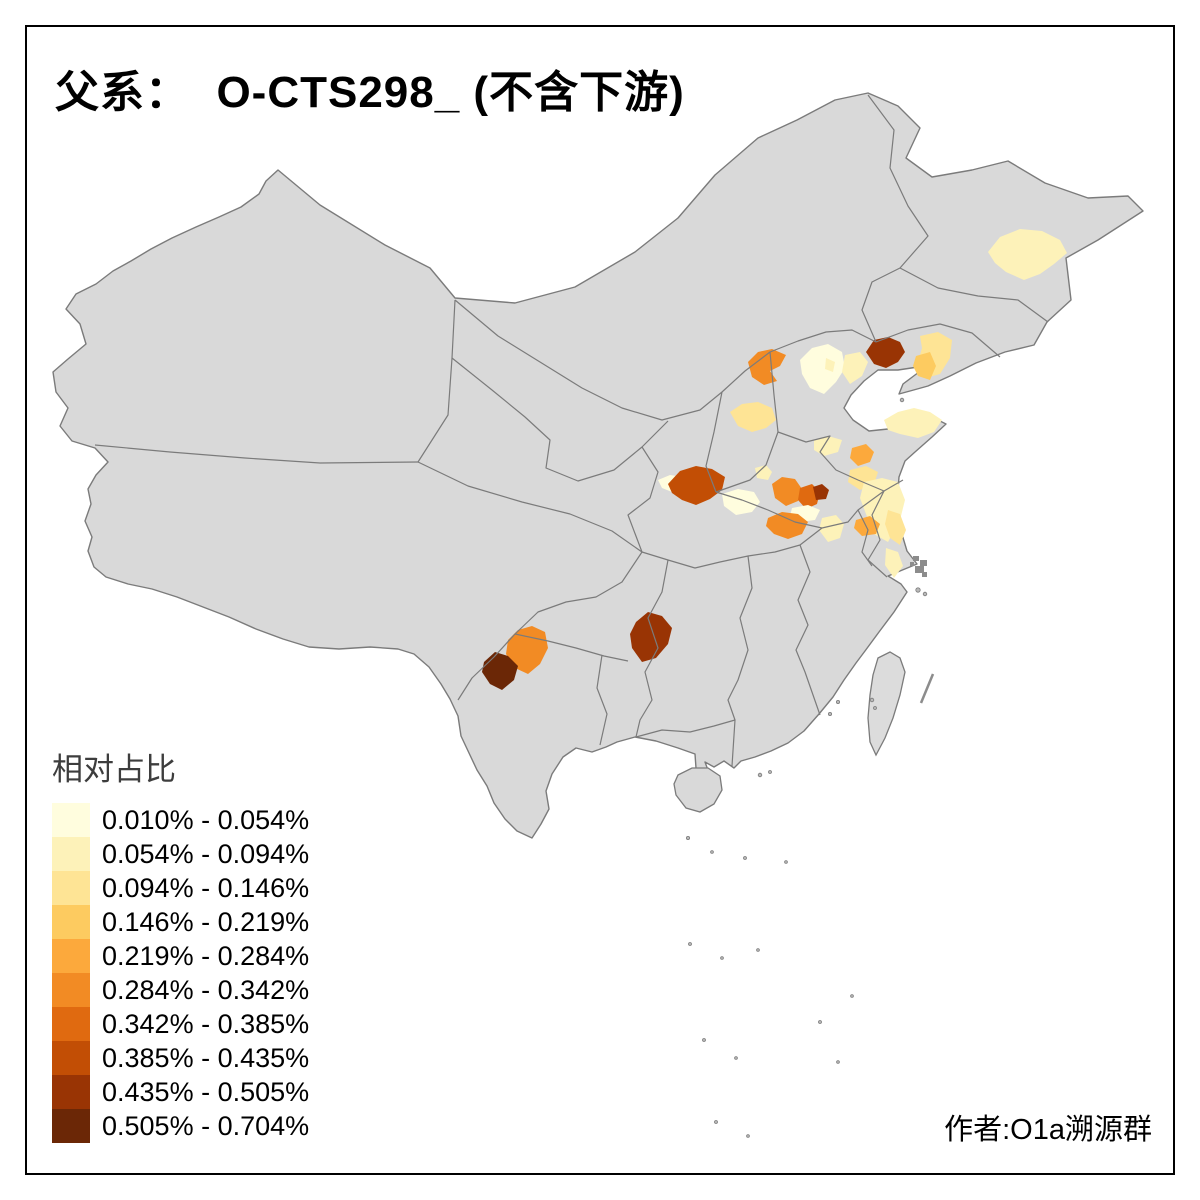 This screenshot has width=1200, height=1200. I want to click on legend-row: 0.219% - 0.284%, so click(180, 956).